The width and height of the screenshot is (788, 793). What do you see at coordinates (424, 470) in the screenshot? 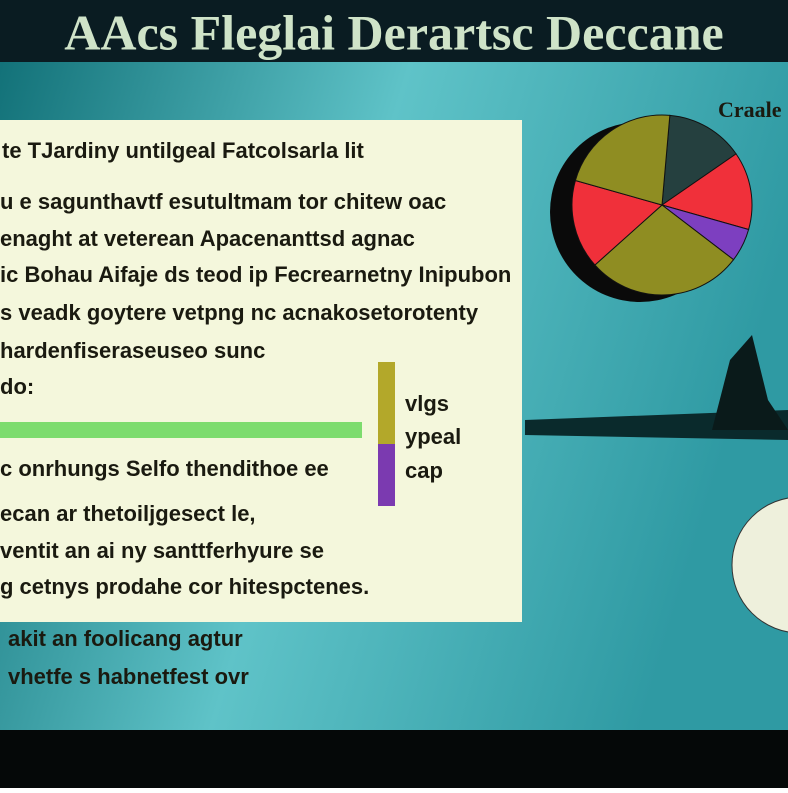
I see `key-label: cap` at bounding box center [424, 470].